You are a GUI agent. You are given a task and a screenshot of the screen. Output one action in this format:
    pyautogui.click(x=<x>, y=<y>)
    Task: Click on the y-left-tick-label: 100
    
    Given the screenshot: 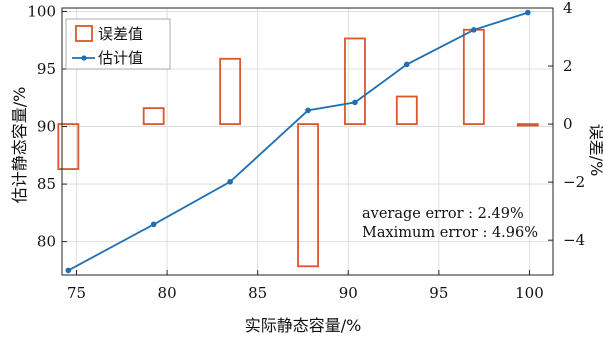 What is the action you would take?
    pyautogui.click(x=41, y=11)
    